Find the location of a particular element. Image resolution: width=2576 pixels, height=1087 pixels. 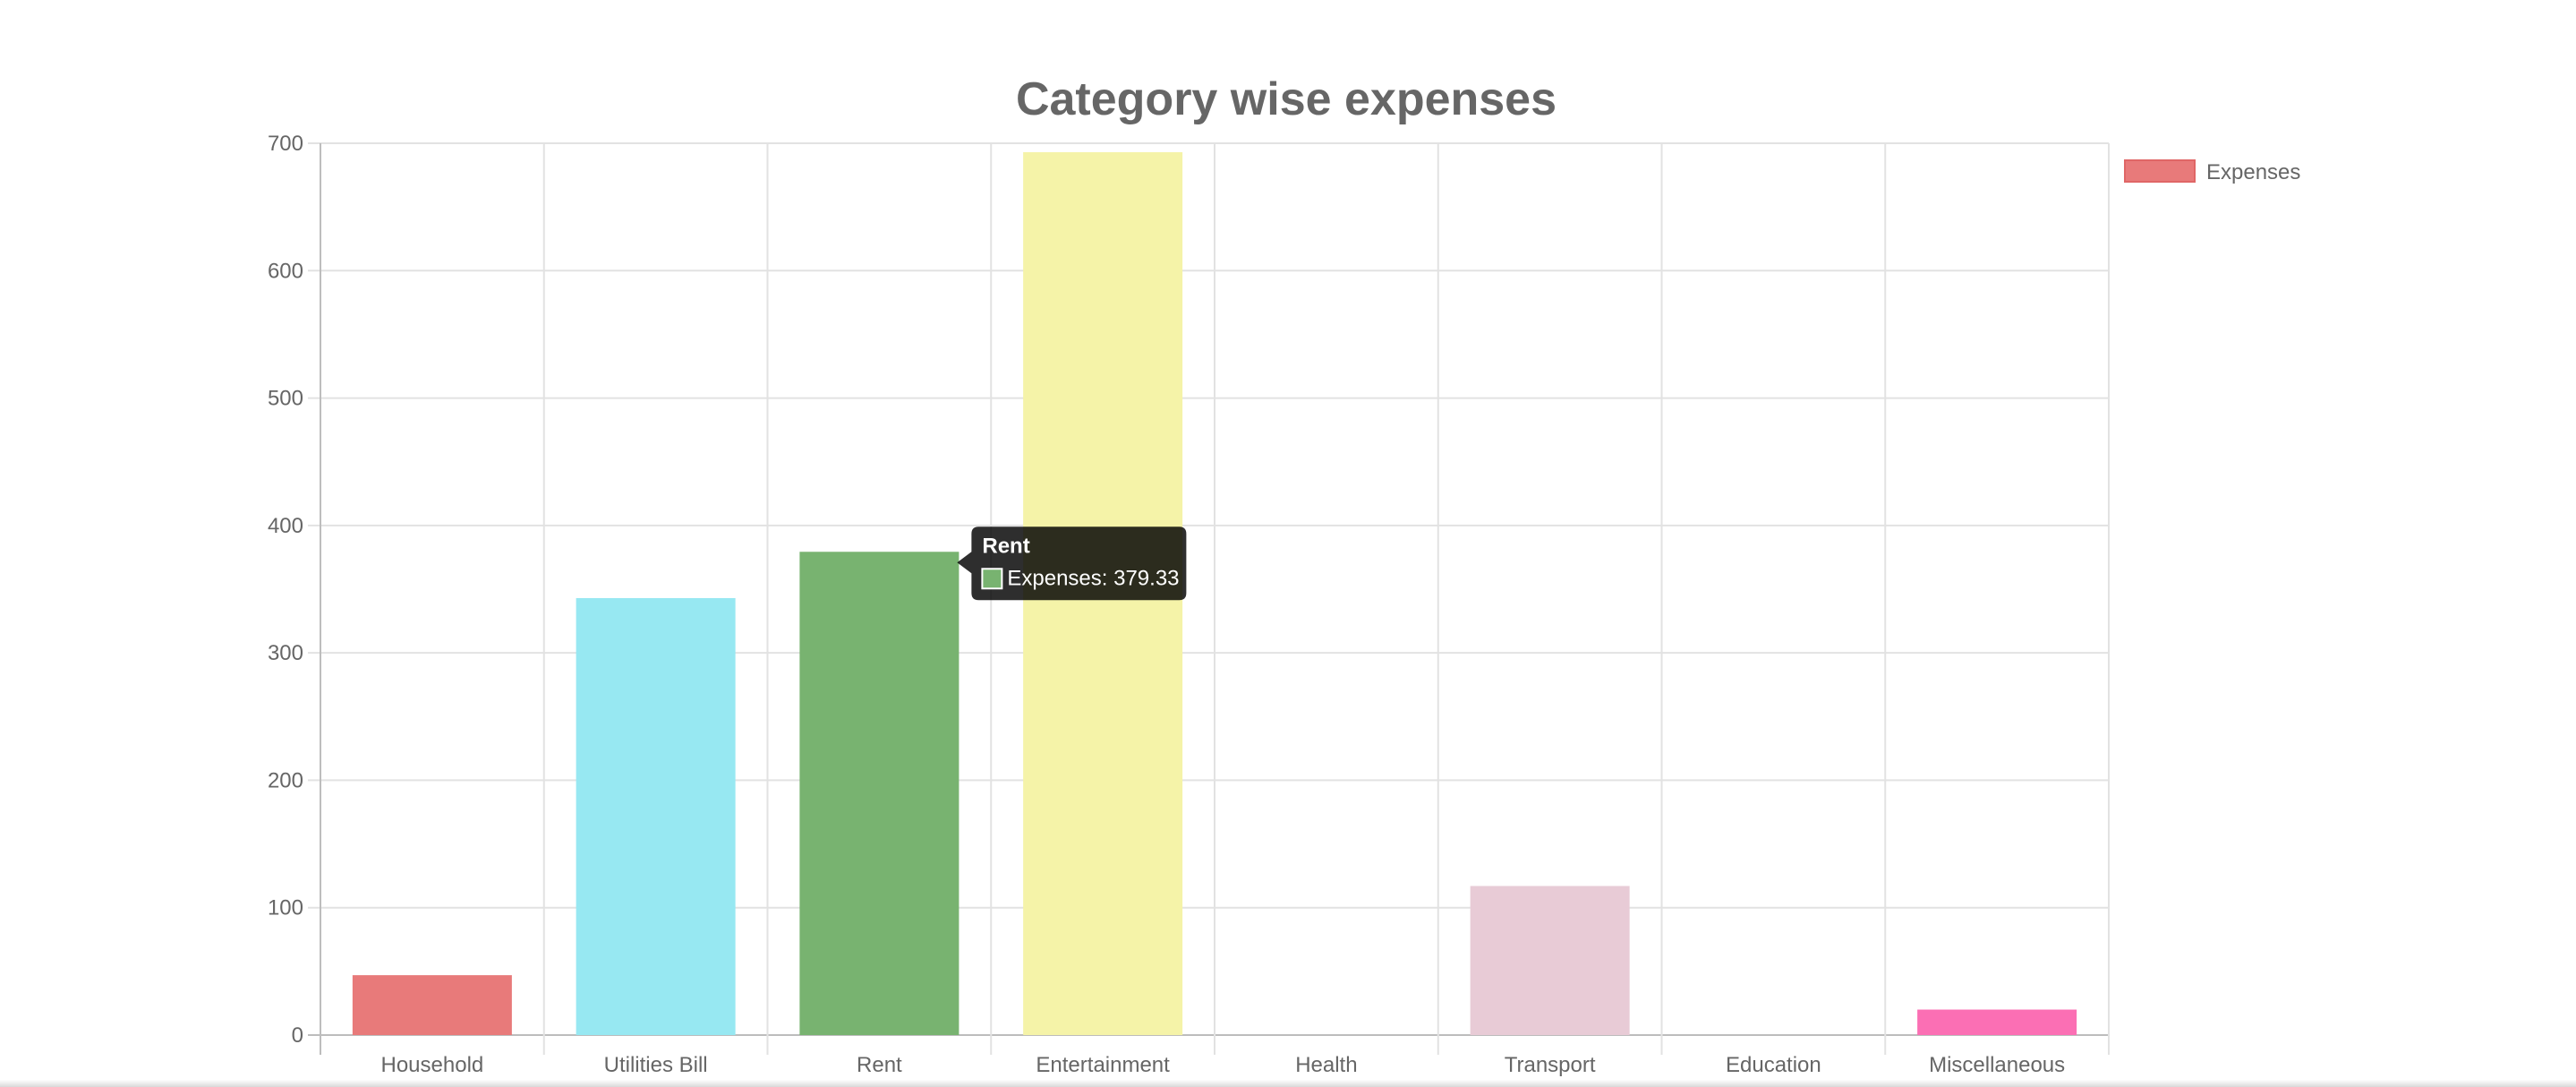

x-tick-label-7: Miscellaneous is located at coordinates (1997, 1065).